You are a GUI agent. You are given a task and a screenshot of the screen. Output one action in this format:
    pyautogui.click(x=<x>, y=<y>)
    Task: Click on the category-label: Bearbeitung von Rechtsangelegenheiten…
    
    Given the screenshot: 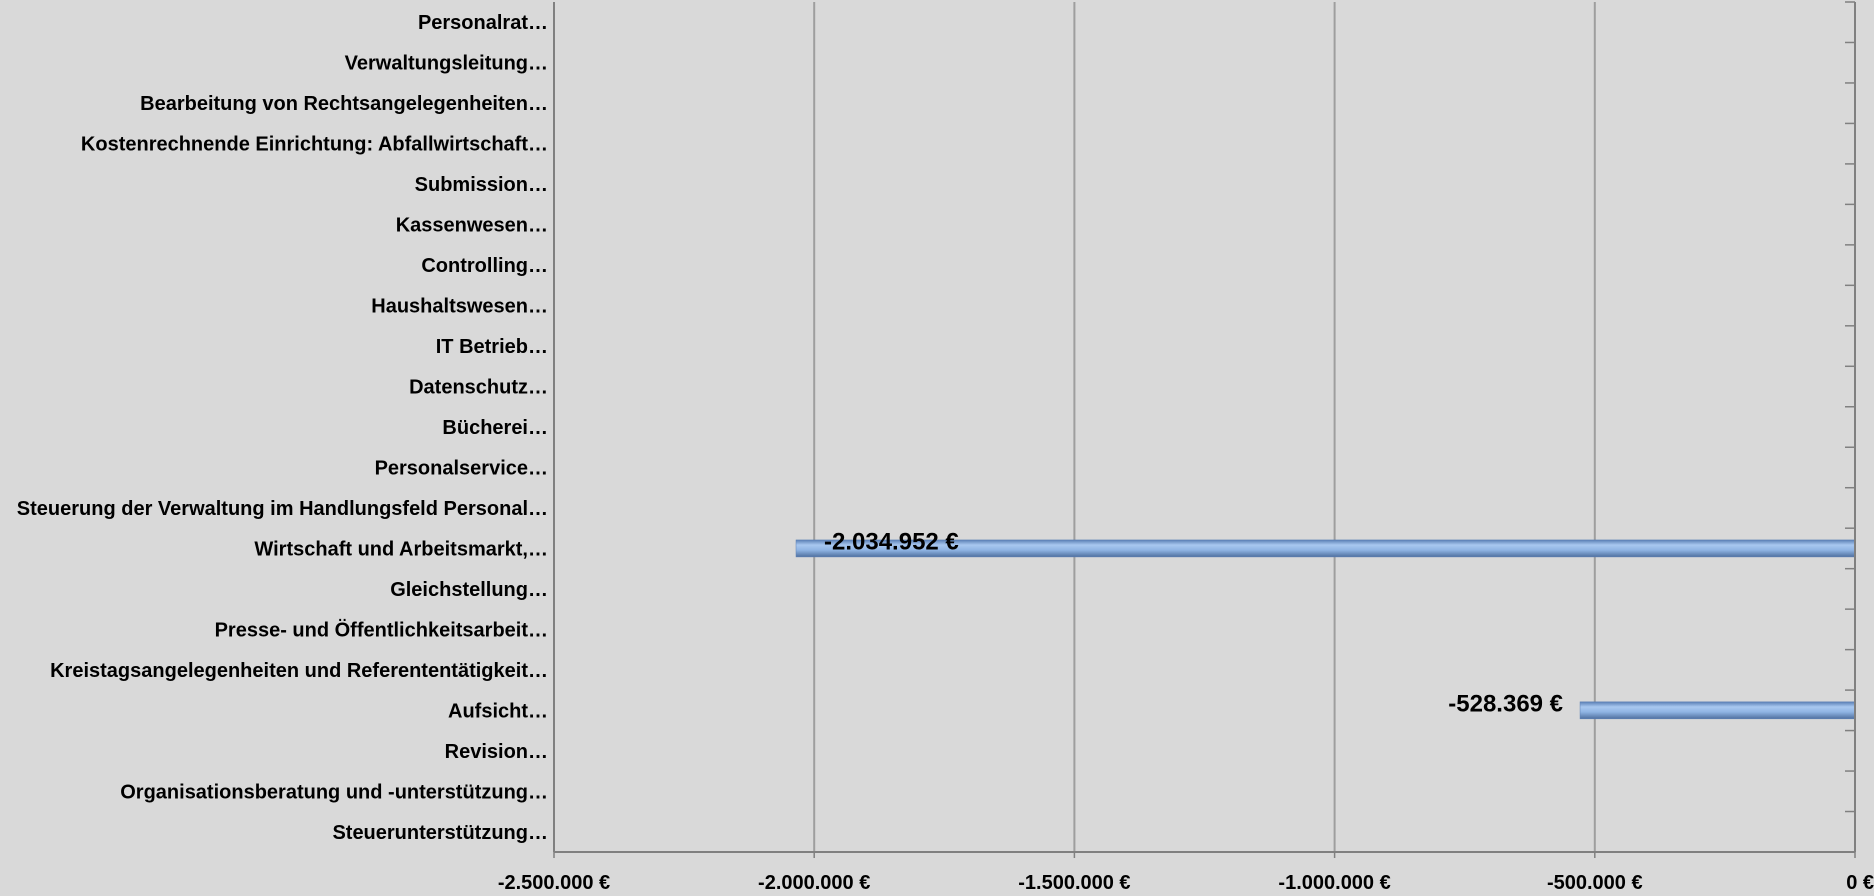 What is the action you would take?
    pyautogui.click(x=344, y=104)
    